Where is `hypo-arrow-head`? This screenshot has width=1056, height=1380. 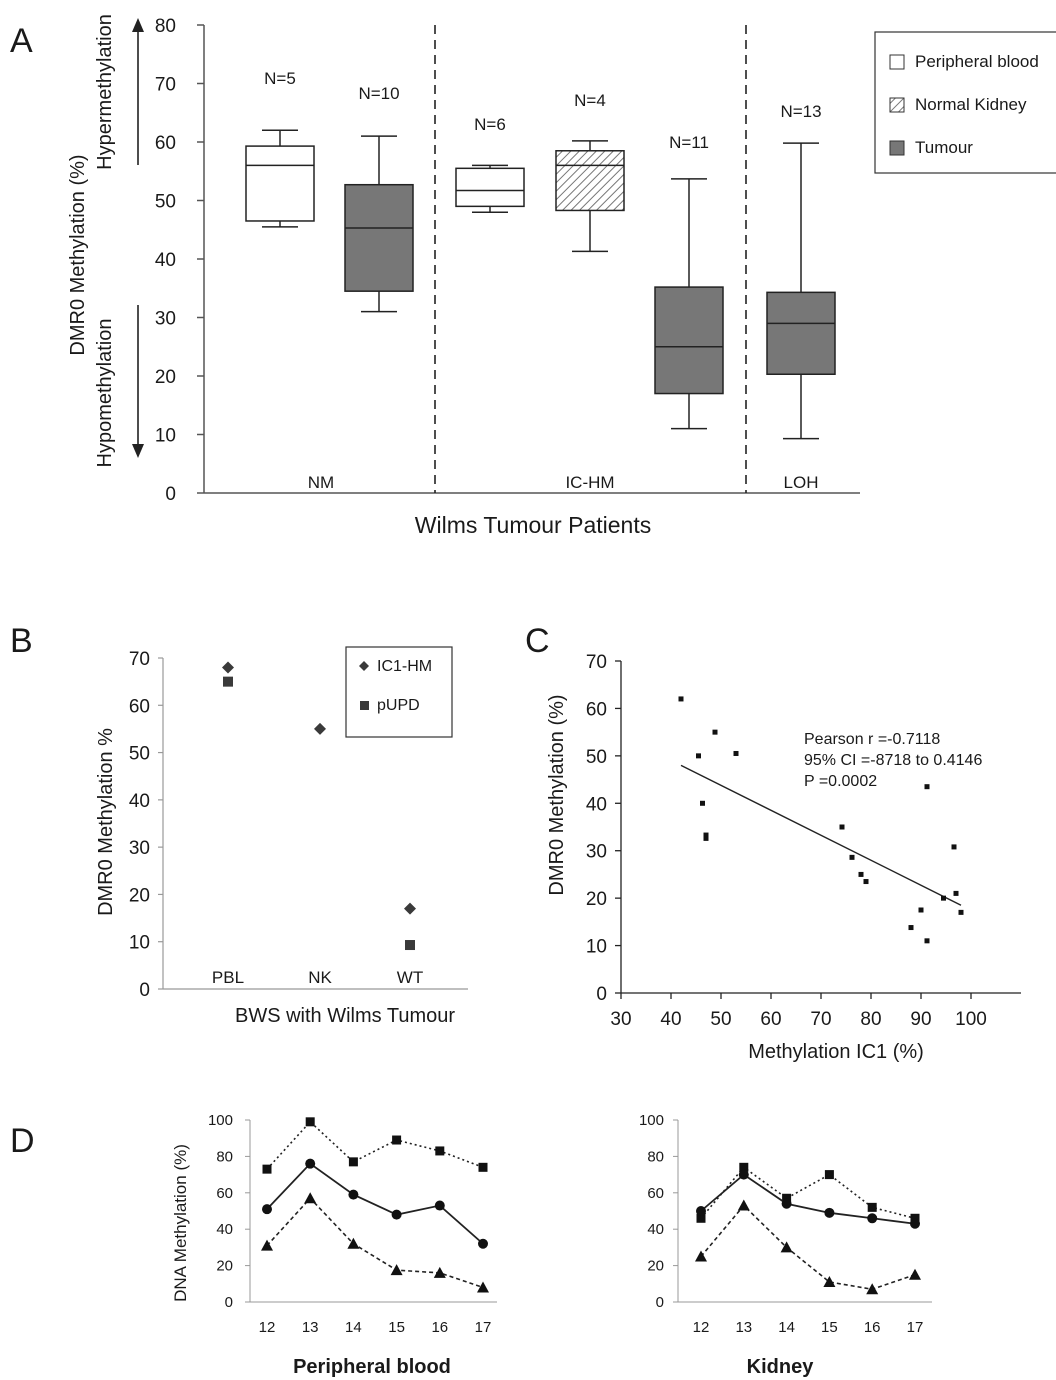
hypo-arrow-head is located at coordinates (138, 451).